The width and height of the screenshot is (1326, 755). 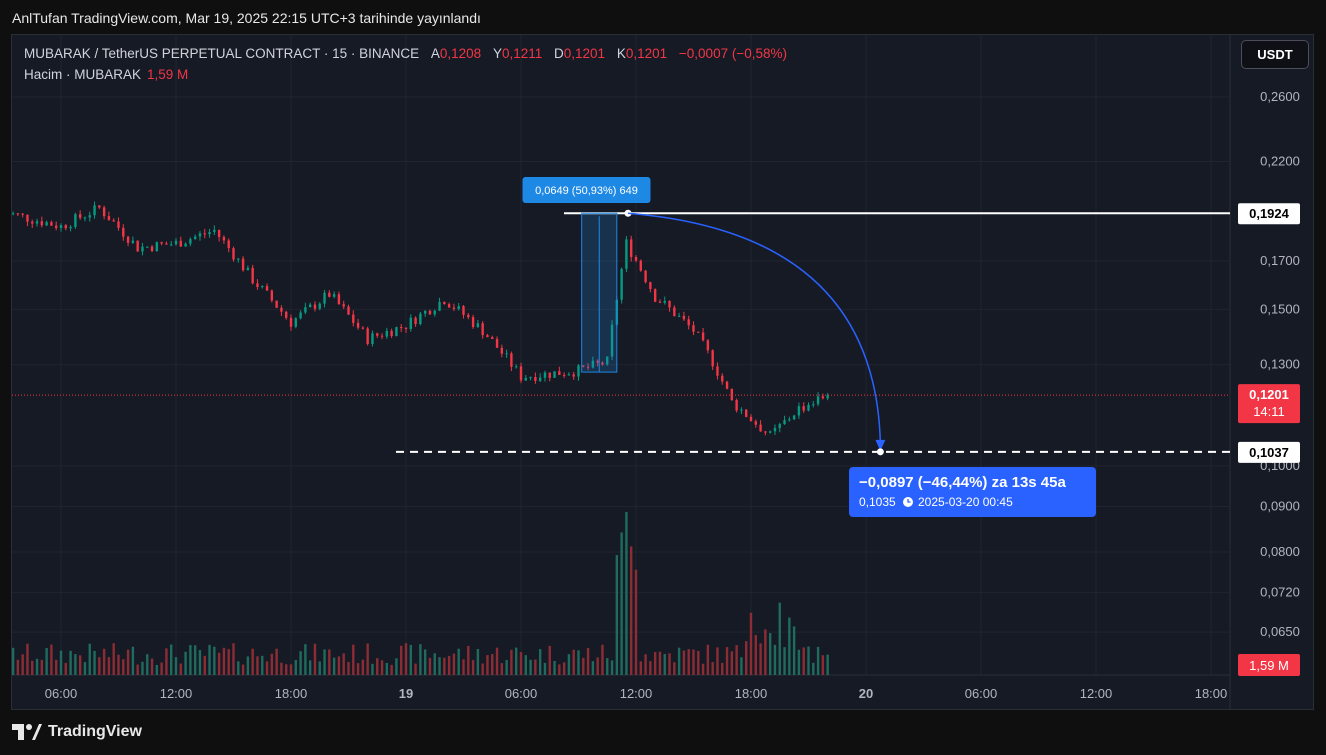 I want to click on candle-03-18 04:30, so click(x=32, y=223).